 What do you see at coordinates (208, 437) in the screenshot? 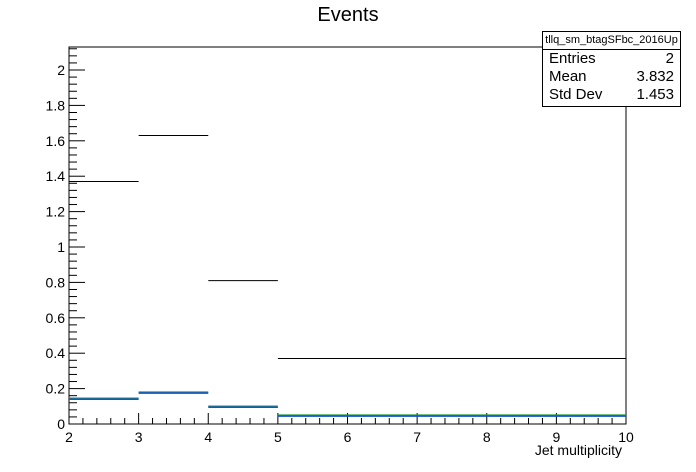
I see `x-tick-label: 4` at bounding box center [208, 437].